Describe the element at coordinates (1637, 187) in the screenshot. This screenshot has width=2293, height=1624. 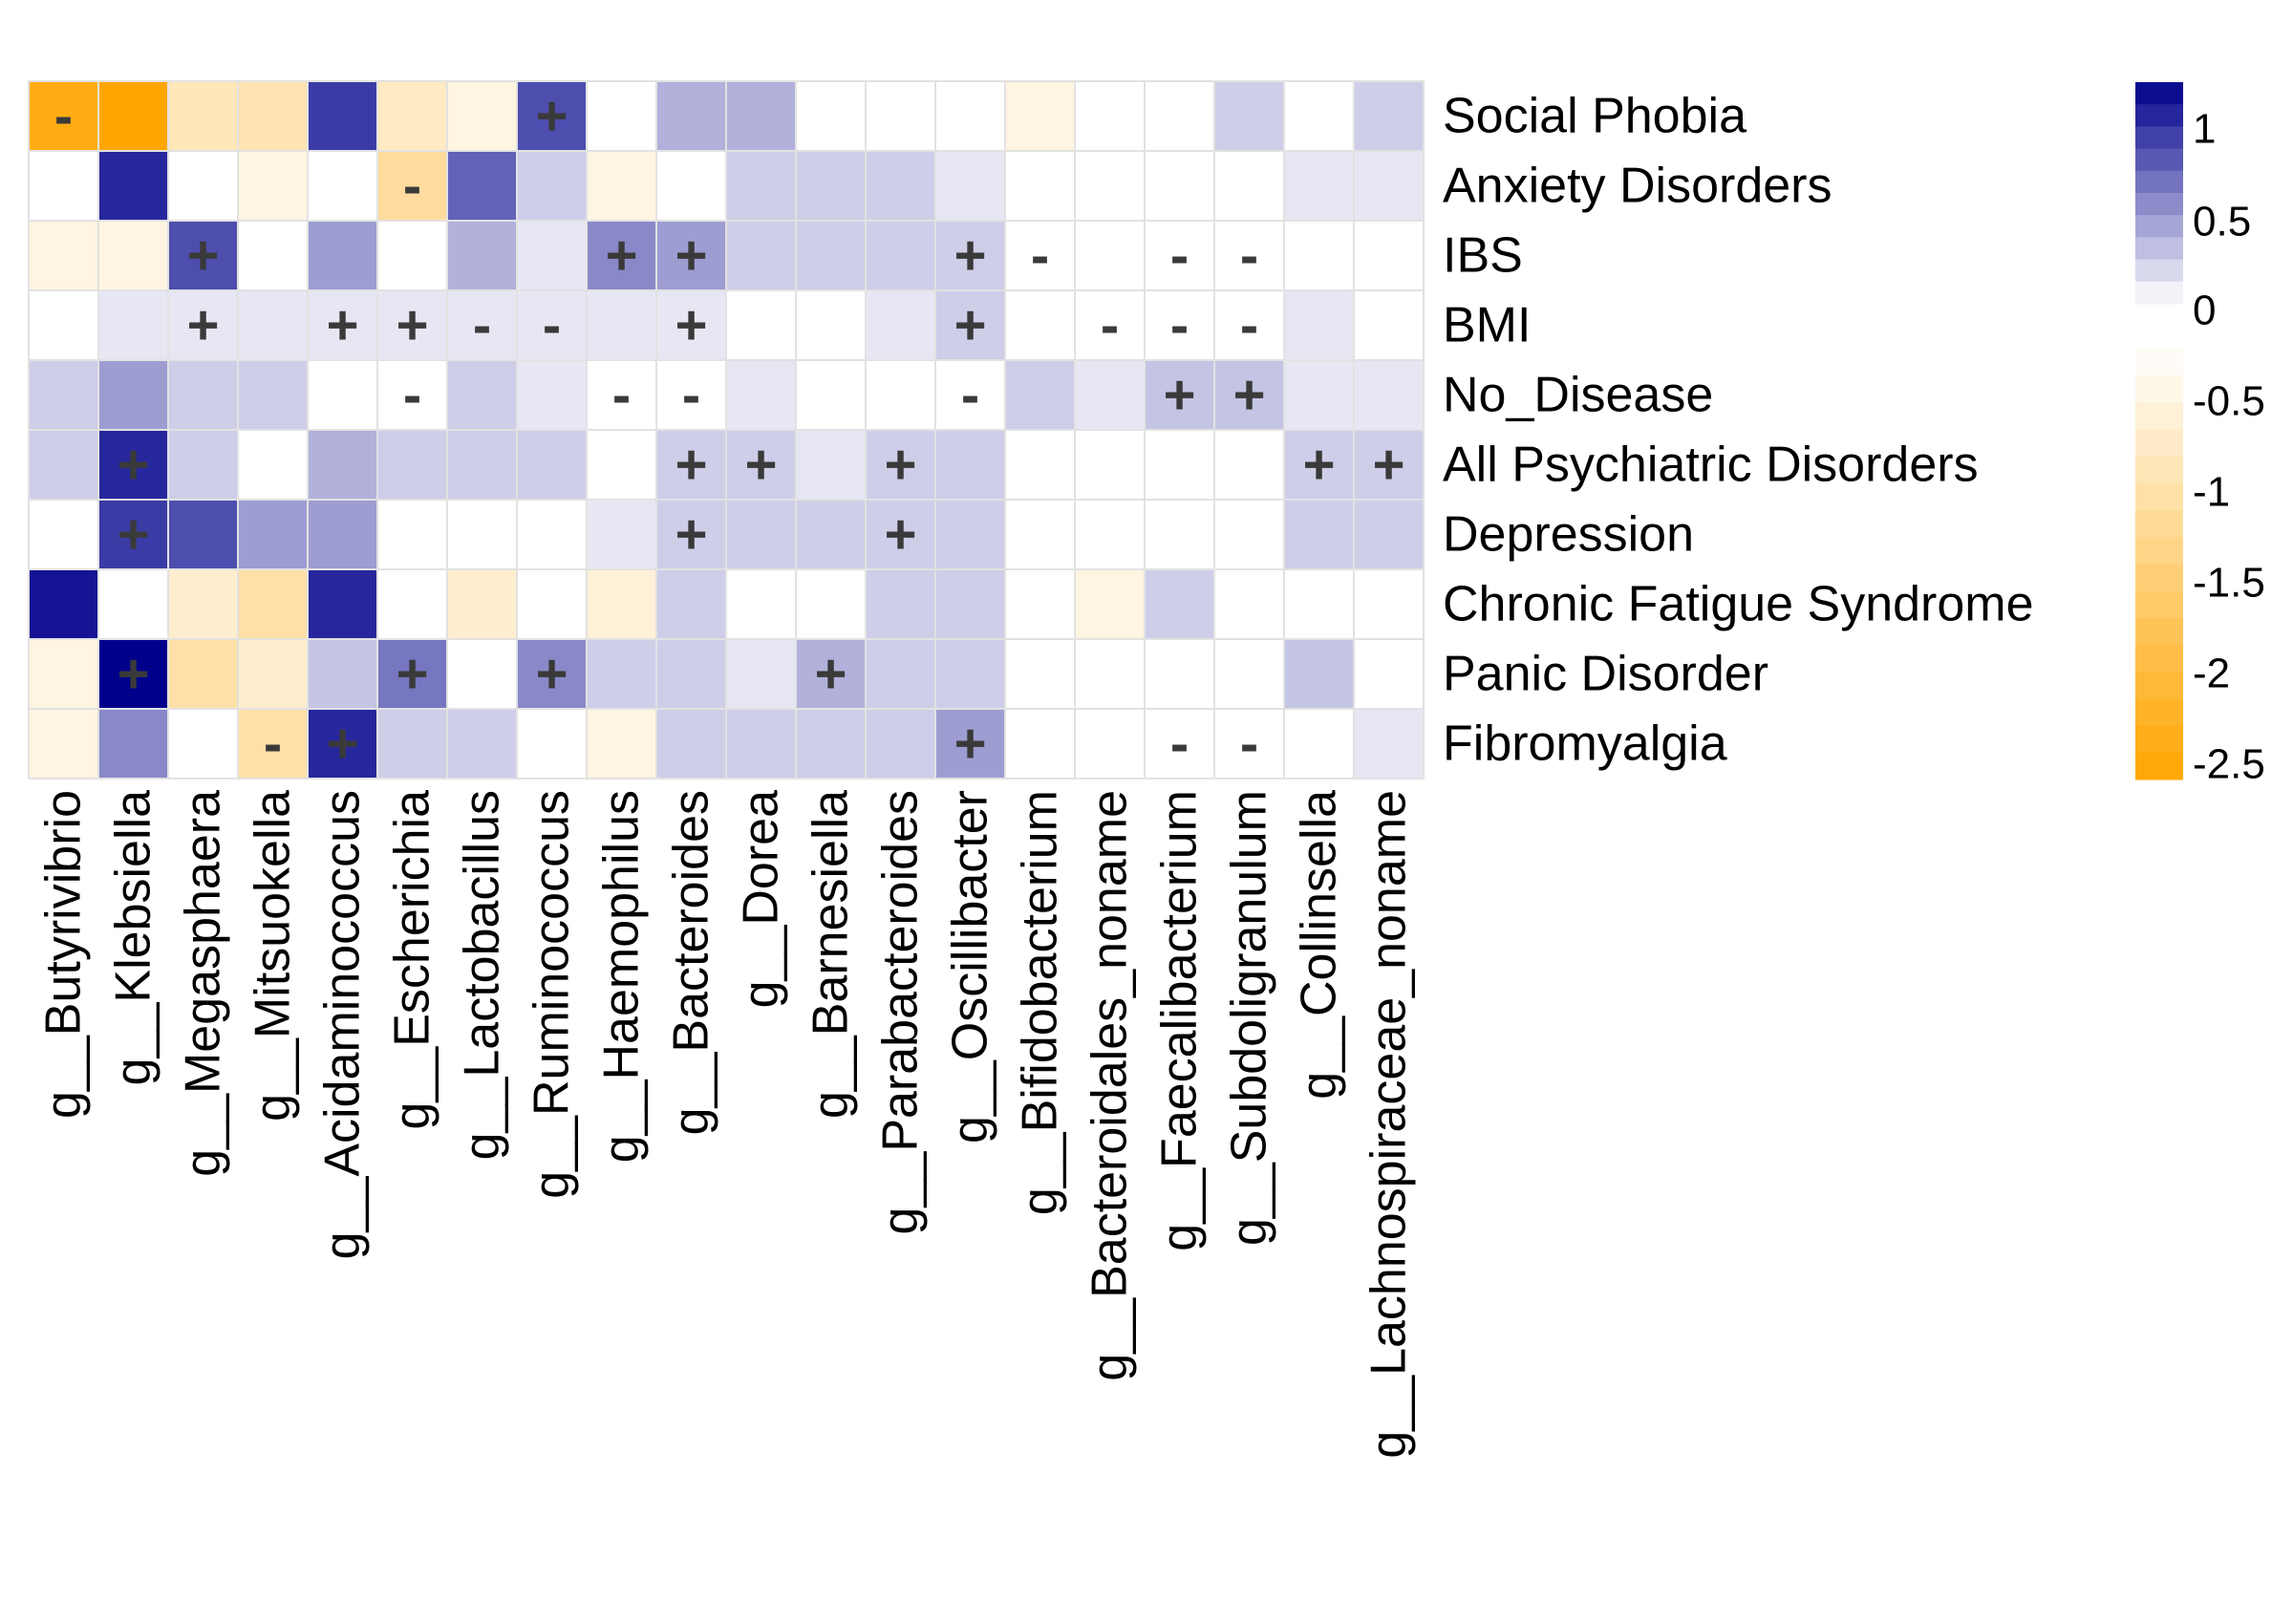
I see `row-label: Anxiety Disorders` at that location.